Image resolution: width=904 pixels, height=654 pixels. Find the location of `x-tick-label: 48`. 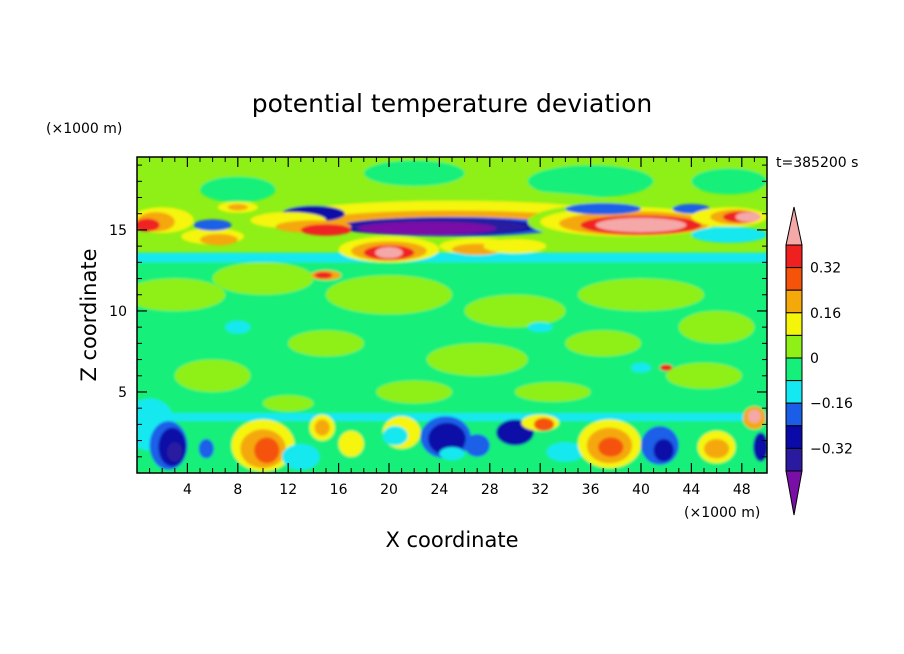

x-tick-label: 48 is located at coordinates (742, 490).